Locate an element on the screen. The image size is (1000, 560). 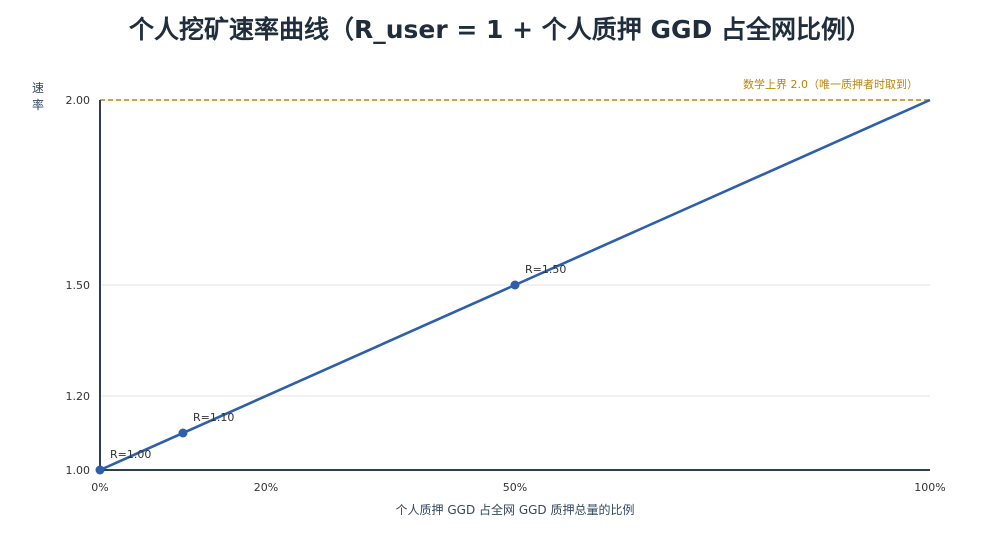
y-tick-label: 1.50 is located at coordinates (78, 285).